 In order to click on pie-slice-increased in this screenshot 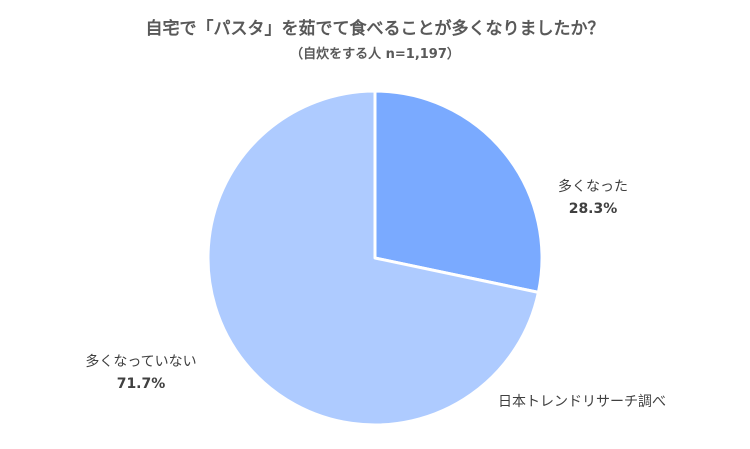, I will do `click(458, 191)`.